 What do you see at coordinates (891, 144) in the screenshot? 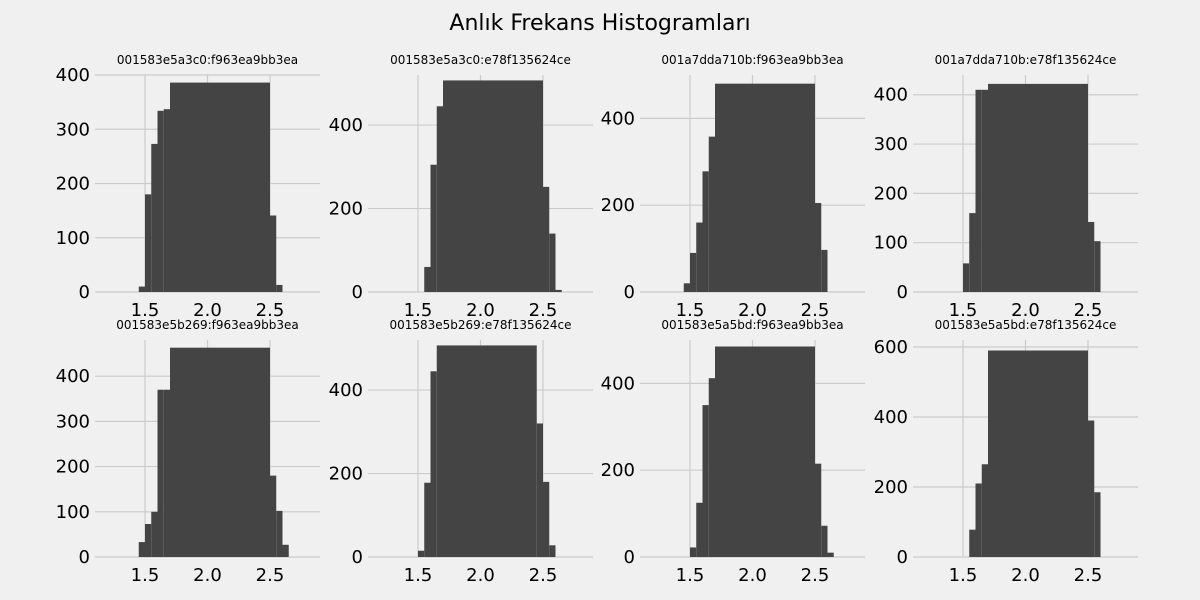
I see `y-tick-label: 300` at bounding box center [891, 144].